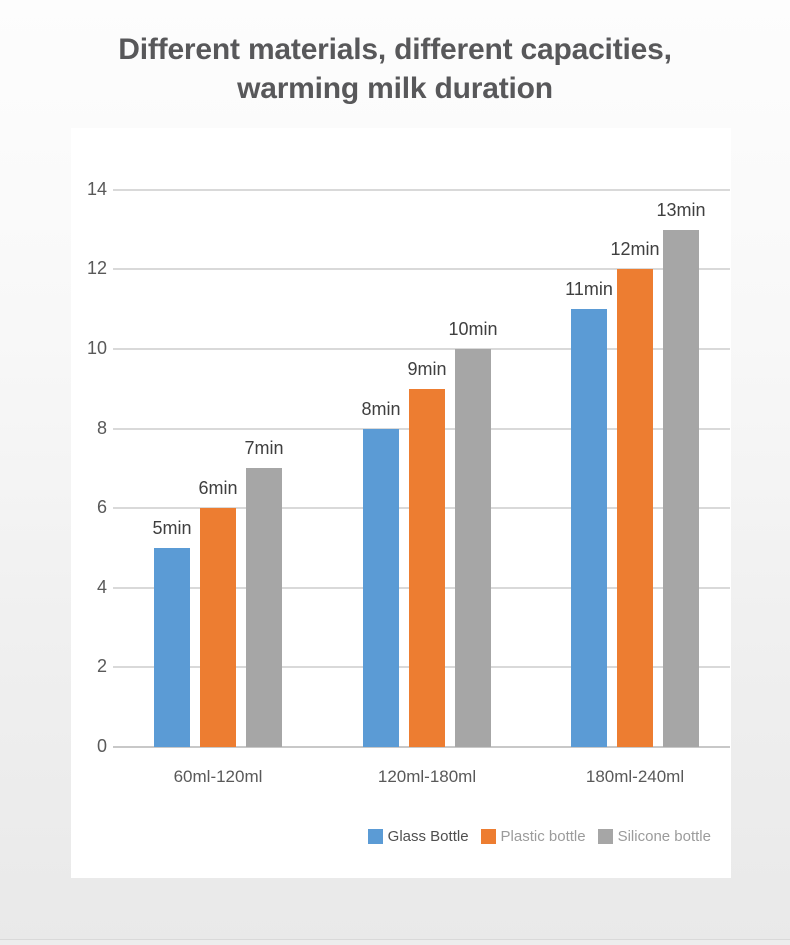  I want to click on bar-glass-bottle-180ml-240ml, so click(589, 528).